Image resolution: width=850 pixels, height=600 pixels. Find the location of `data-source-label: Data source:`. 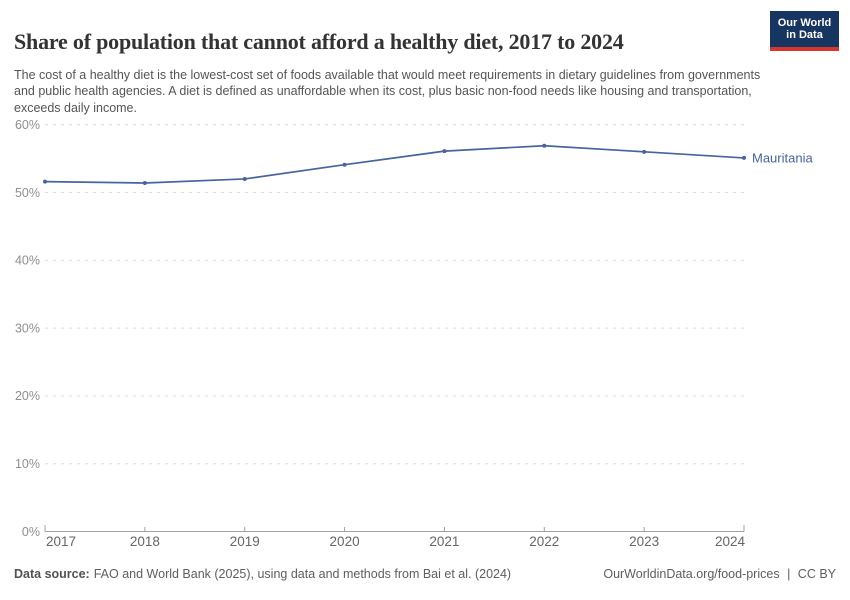

data-source-label: Data source: is located at coordinates (52, 574).